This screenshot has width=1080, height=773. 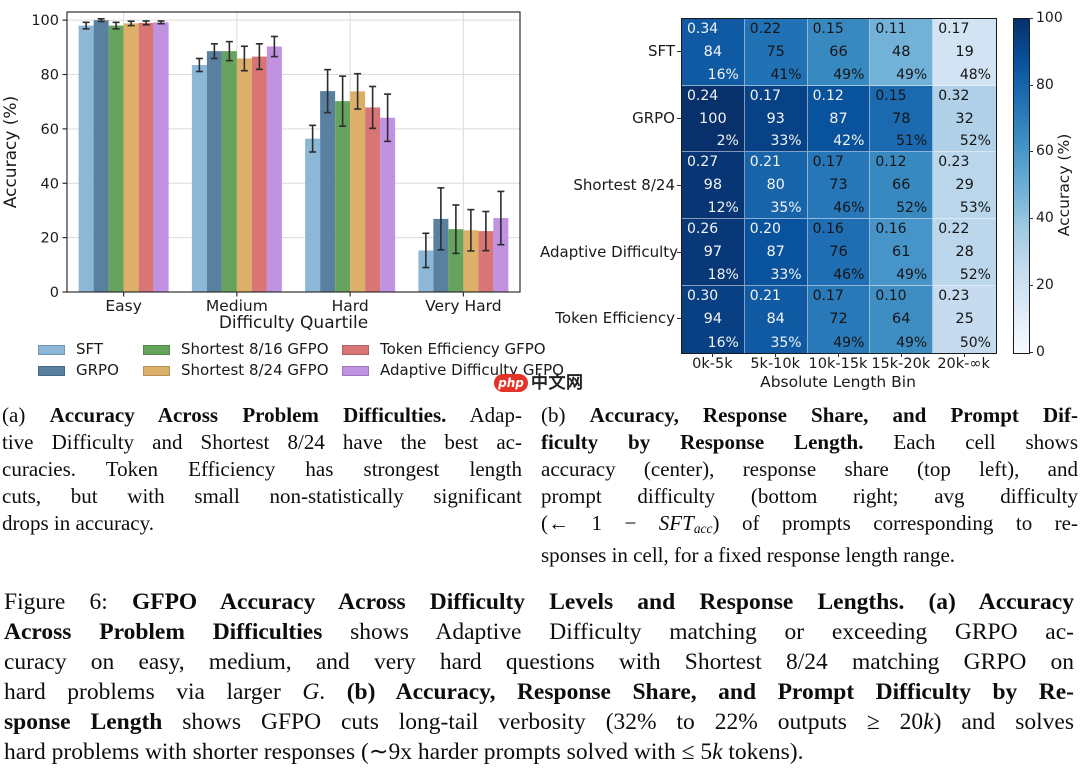 What do you see at coordinates (902, 52) in the screenshot?
I see `heatmap-cell: 0.11 48 49%` at bounding box center [902, 52].